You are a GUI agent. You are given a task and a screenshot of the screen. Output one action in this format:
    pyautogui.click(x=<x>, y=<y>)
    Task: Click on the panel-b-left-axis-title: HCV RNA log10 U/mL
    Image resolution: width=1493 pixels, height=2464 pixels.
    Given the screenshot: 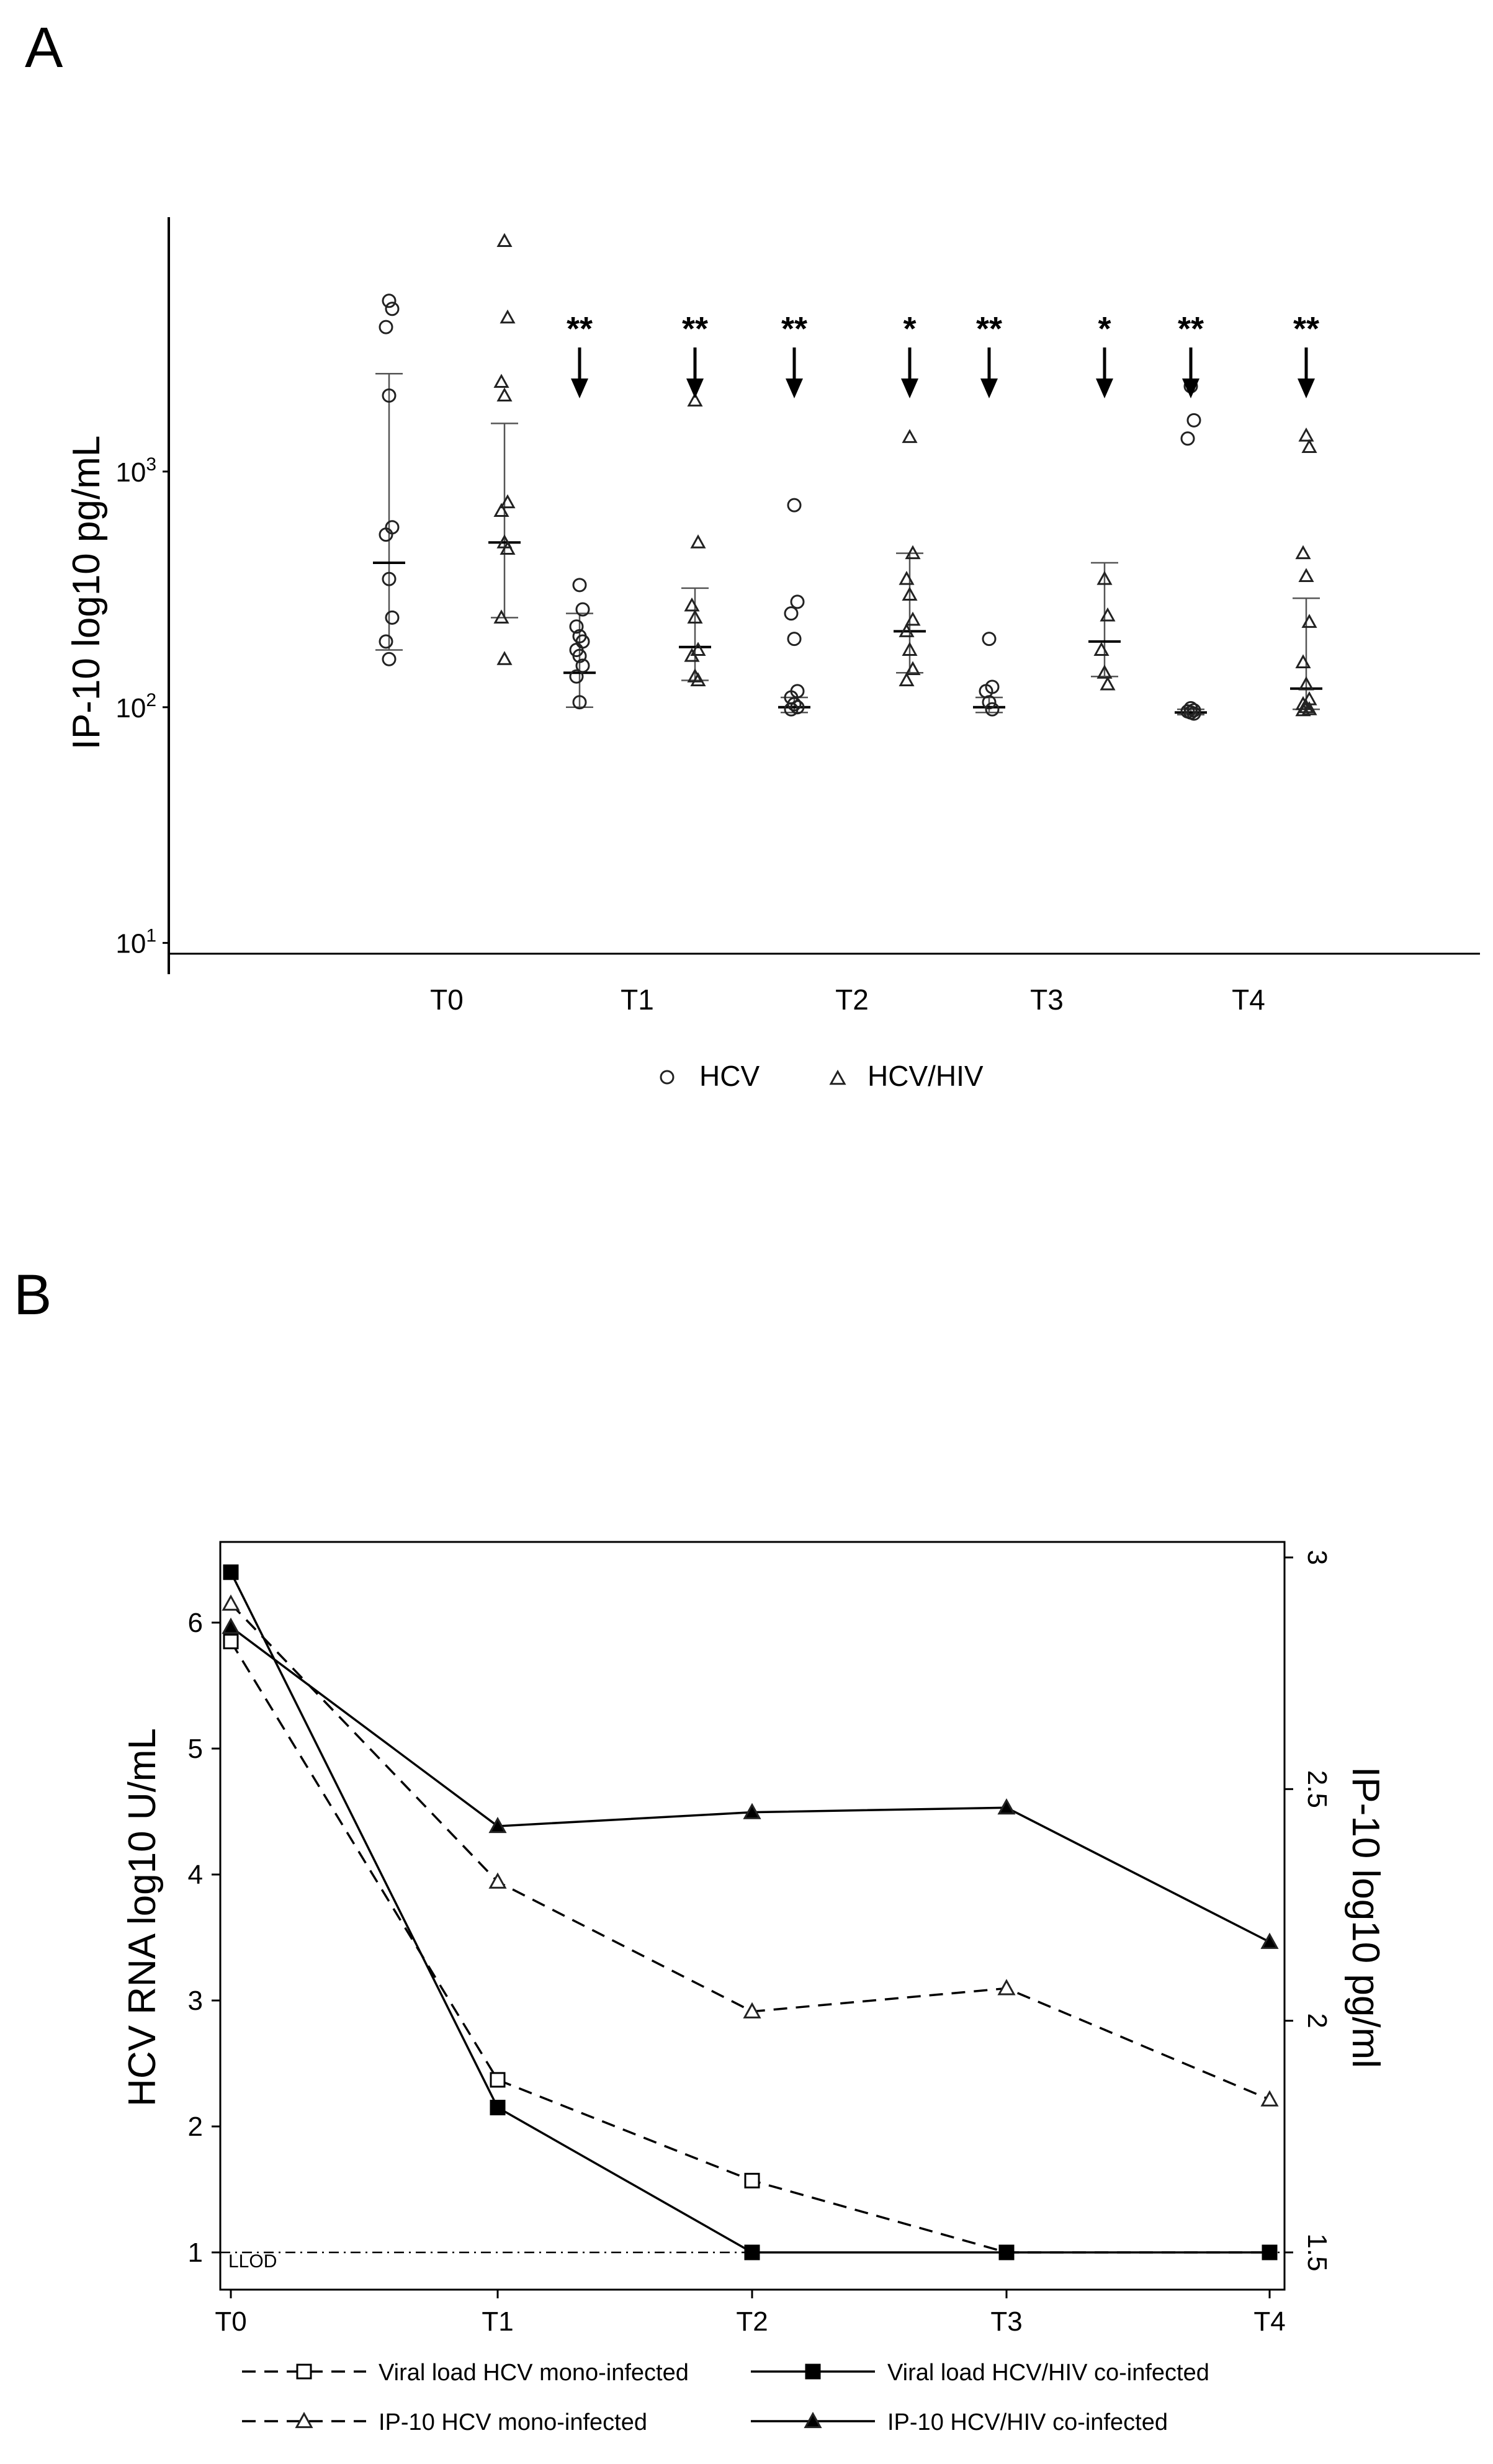 What is the action you would take?
    pyautogui.click(x=142, y=1917)
    